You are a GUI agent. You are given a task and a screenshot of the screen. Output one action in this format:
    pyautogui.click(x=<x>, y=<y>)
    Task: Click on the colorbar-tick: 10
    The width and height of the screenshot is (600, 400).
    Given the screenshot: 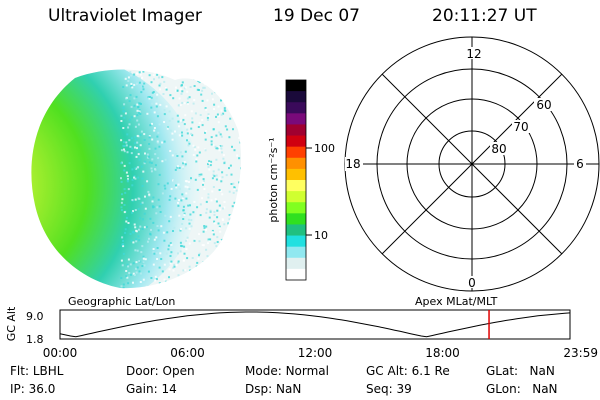 What is the action you would take?
    pyautogui.click(x=321, y=235)
    